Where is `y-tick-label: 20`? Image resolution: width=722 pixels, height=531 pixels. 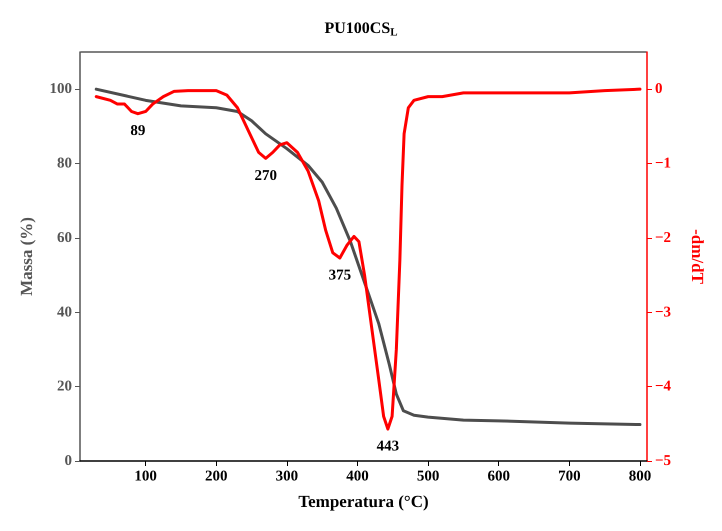
y-tick-label: 20 is located at coordinates (64, 386).